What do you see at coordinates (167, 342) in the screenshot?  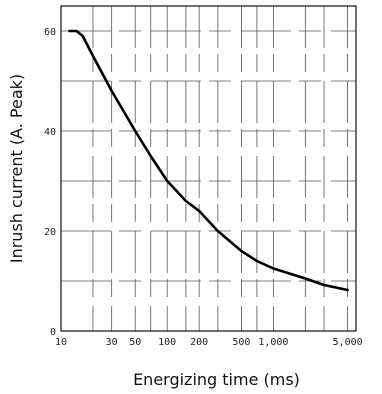 I see `x-tick-label: 100` at bounding box center [167, 342].